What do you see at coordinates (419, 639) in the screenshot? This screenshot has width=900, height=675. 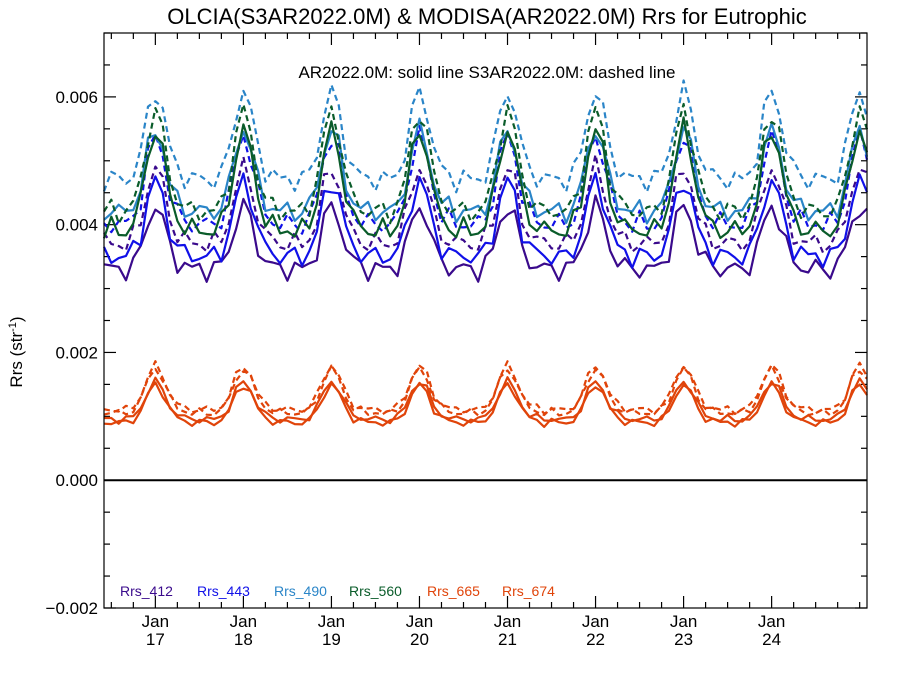 I see `x-tick-label-year: 20` at bounding box center [419, 639].